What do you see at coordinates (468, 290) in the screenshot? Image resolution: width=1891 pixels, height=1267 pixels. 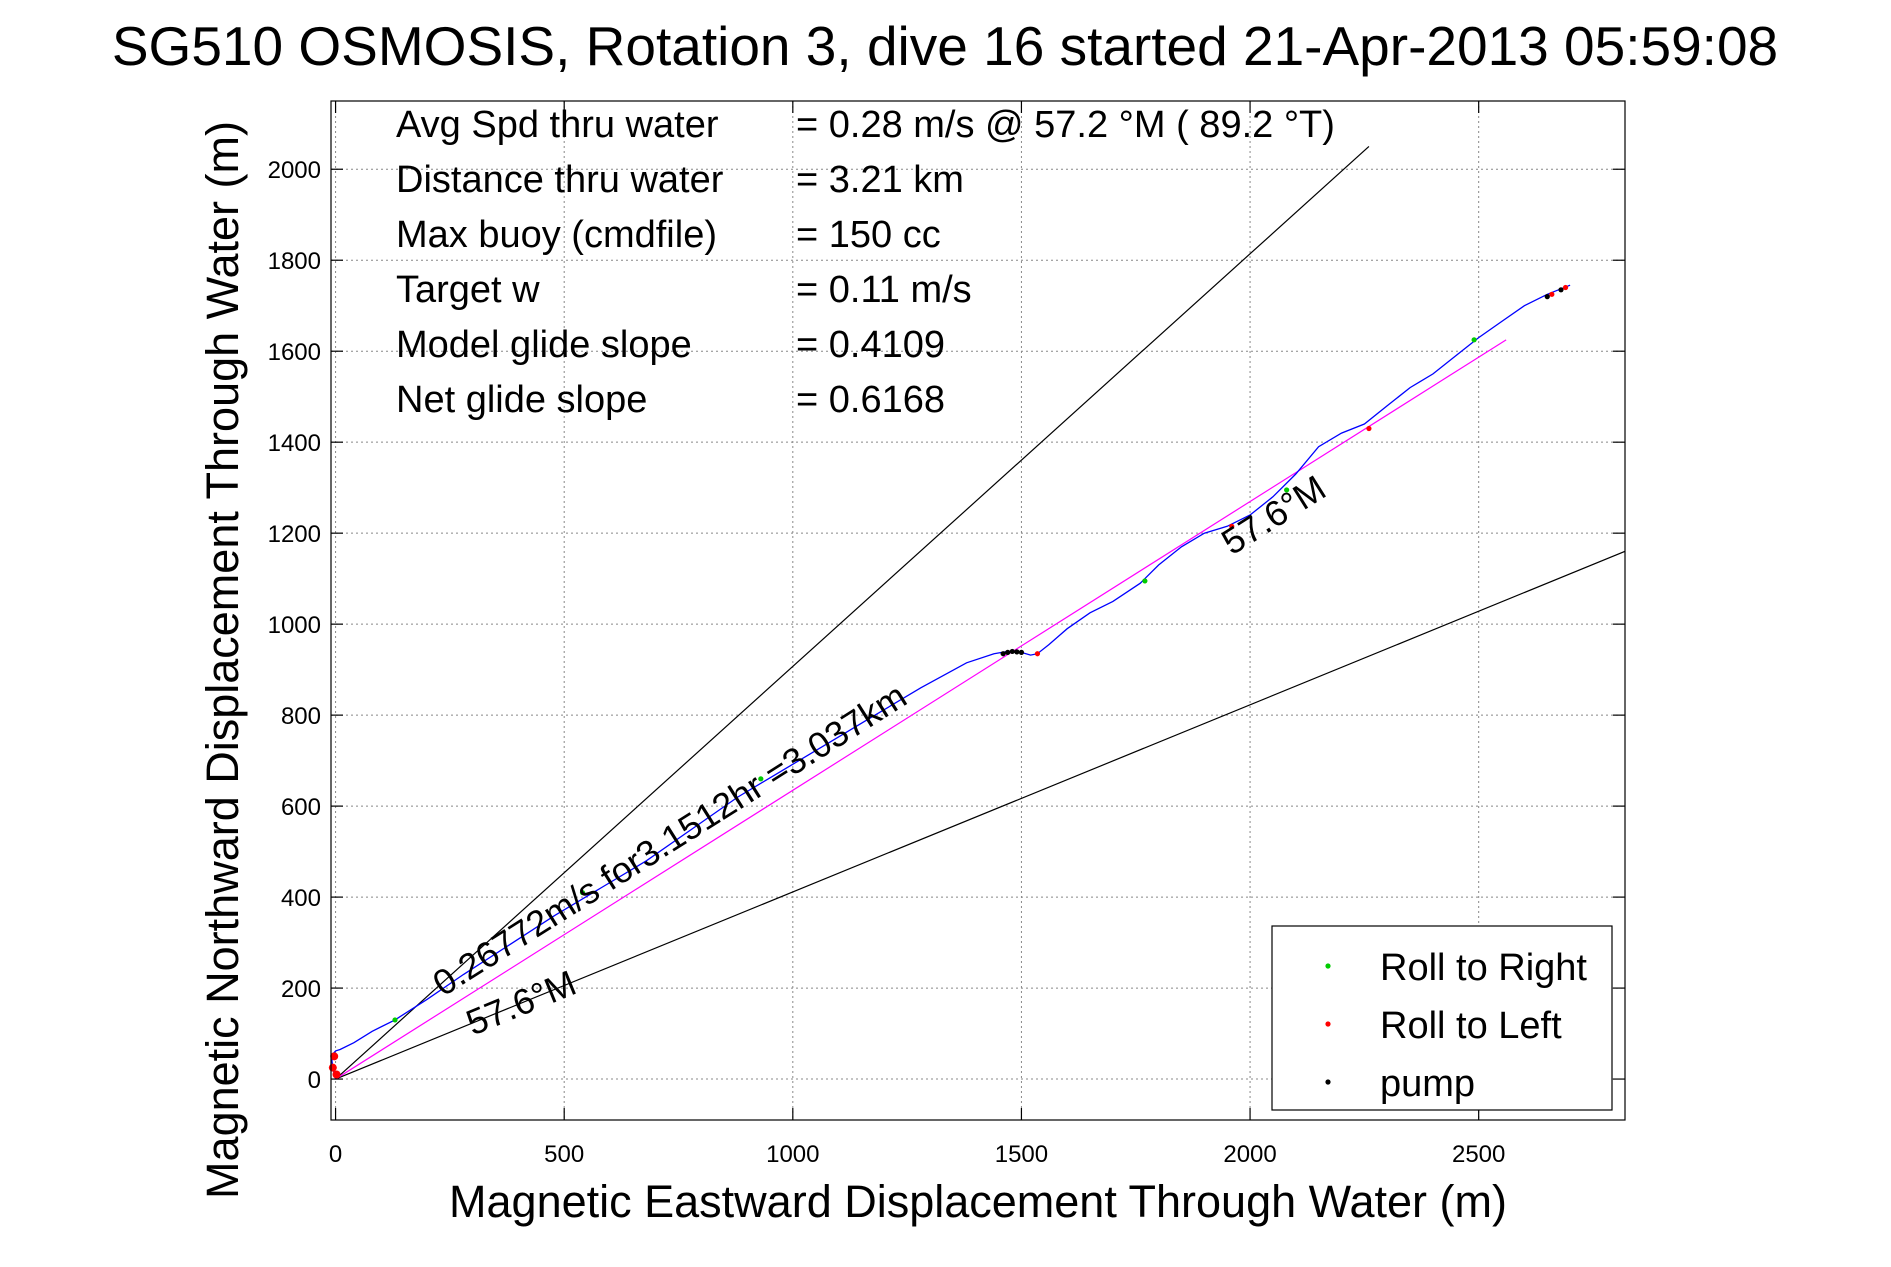 I see `stat-label: Target w` at bounding box center [468, 290].